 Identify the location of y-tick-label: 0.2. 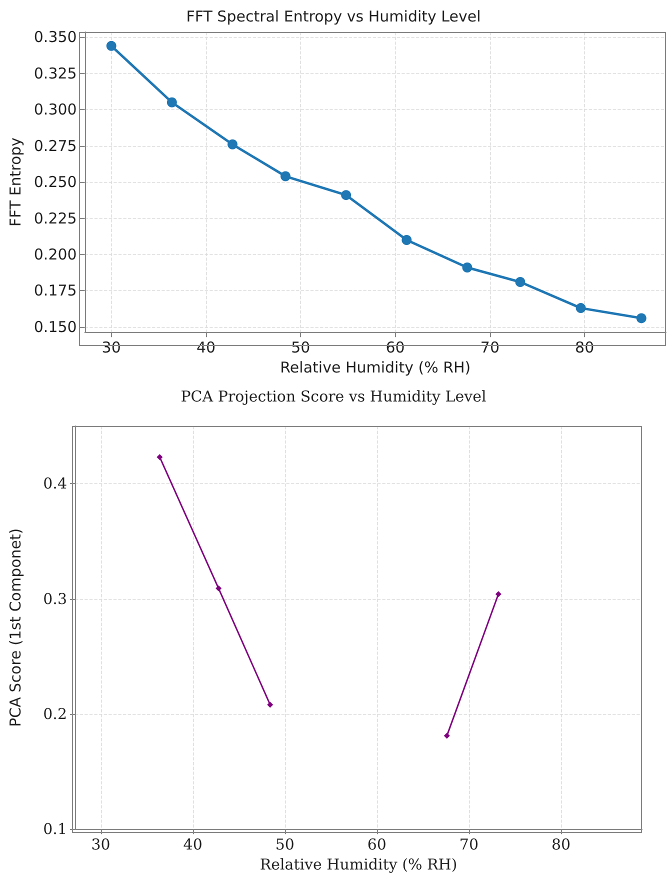
(55, 713).